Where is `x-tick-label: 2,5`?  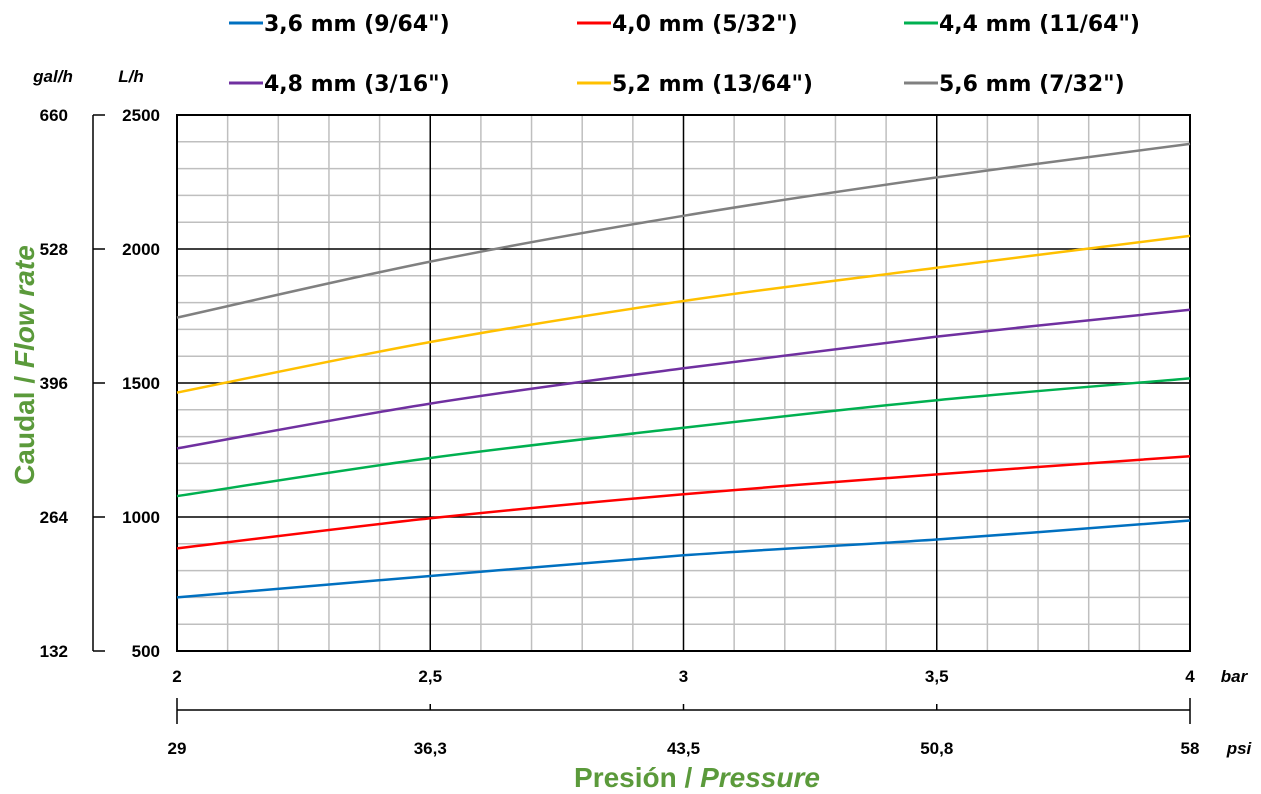
x-tick-label: 2,5 is located at coordinates (430, 676).